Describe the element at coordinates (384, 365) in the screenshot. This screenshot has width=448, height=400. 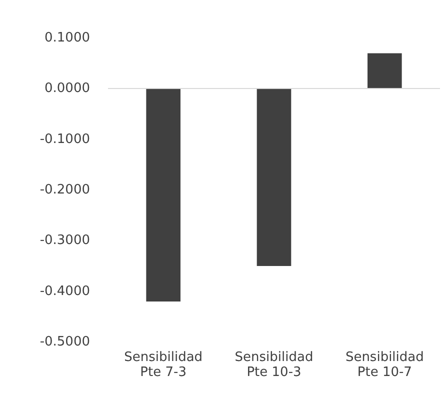
I see `x-tick-label: Sensibilidad Pte 10-7` at that location.